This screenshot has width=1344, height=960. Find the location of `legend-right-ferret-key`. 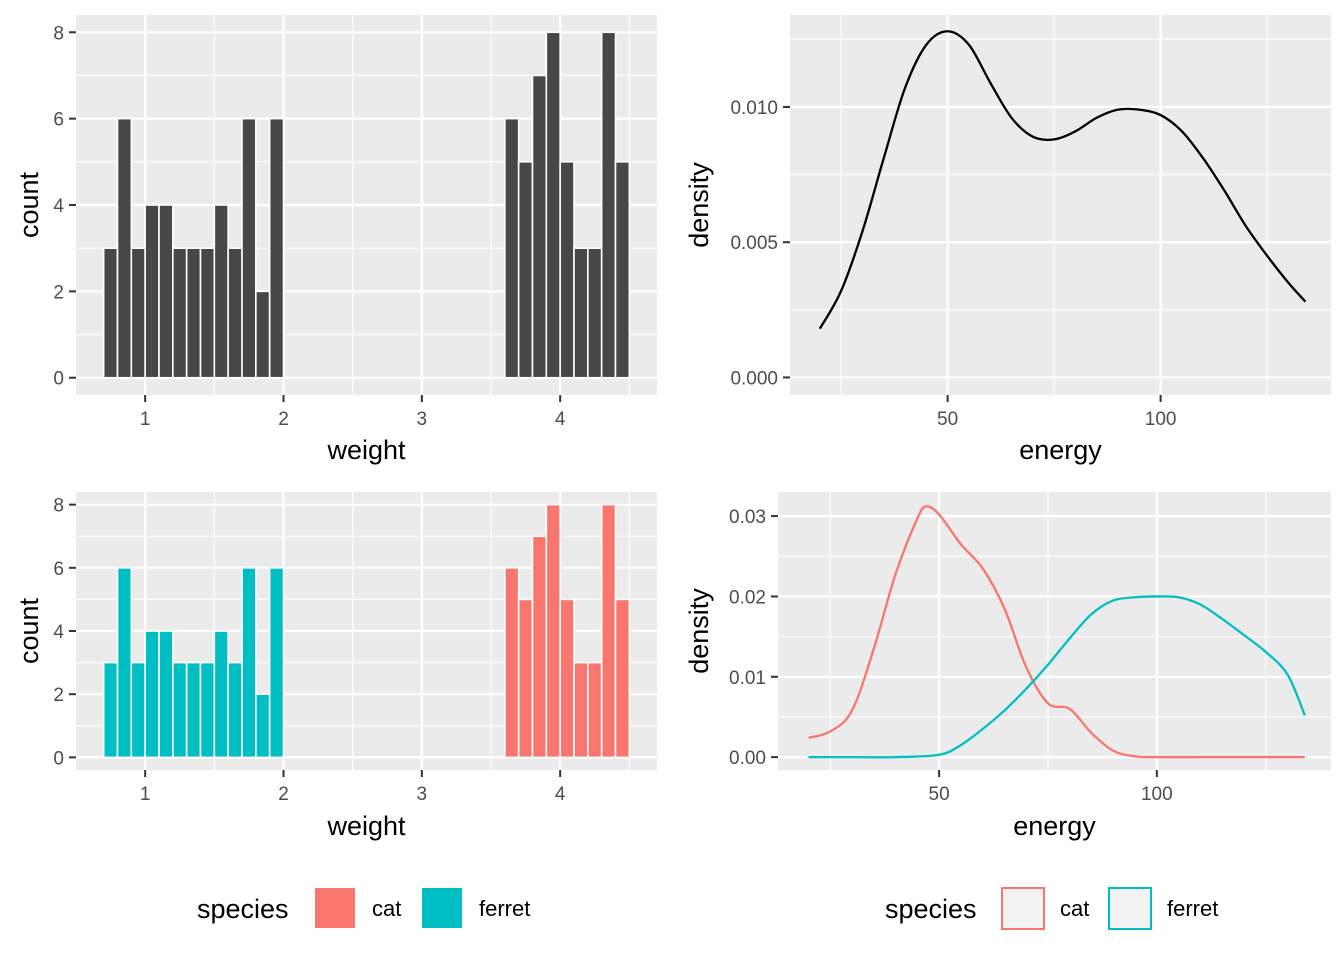

legend-right-ferret-key is located at coordinates (1130, 908).